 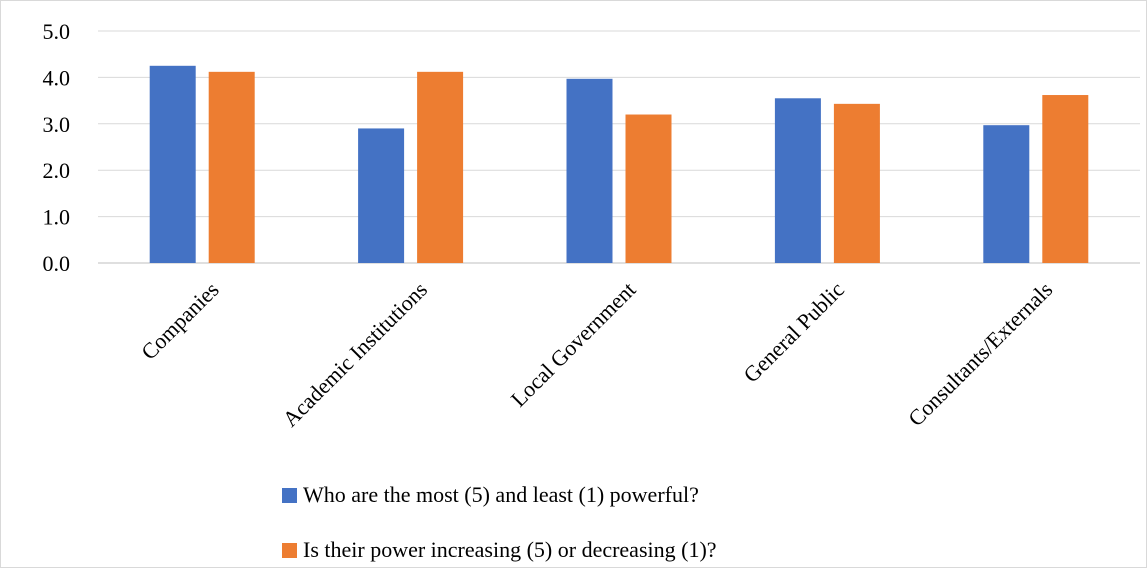 I want to click on category-label: Consultants/Externals, so click(x=980, y=354).